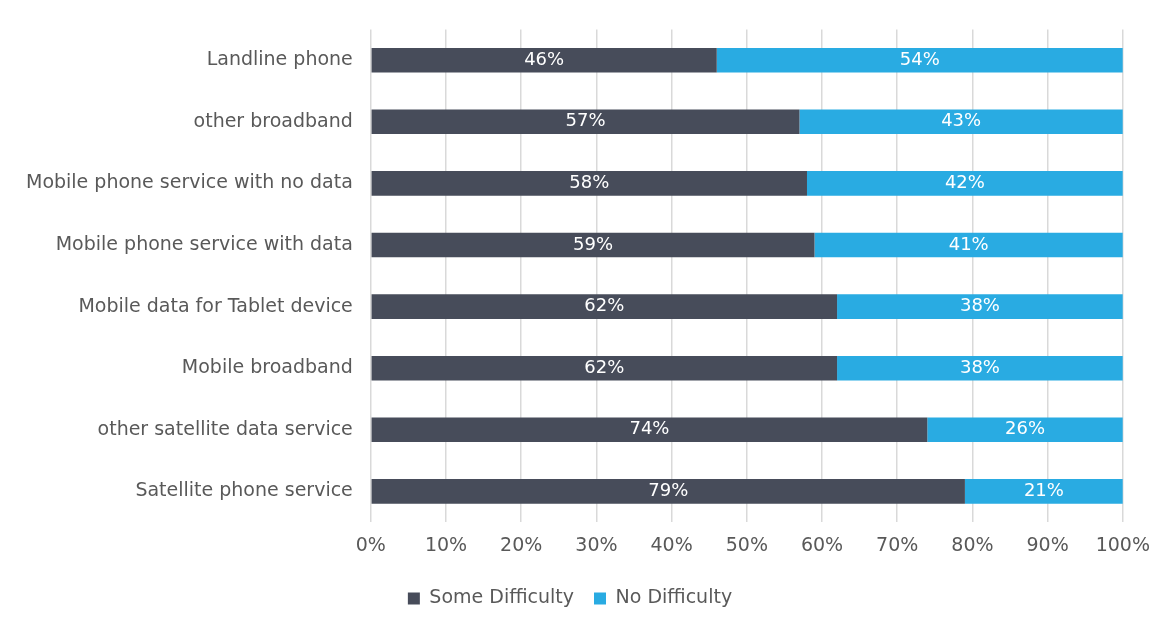 This screenshot has height=618, width=1162. I want to click on data-label: 26%, so click(1025, 428).